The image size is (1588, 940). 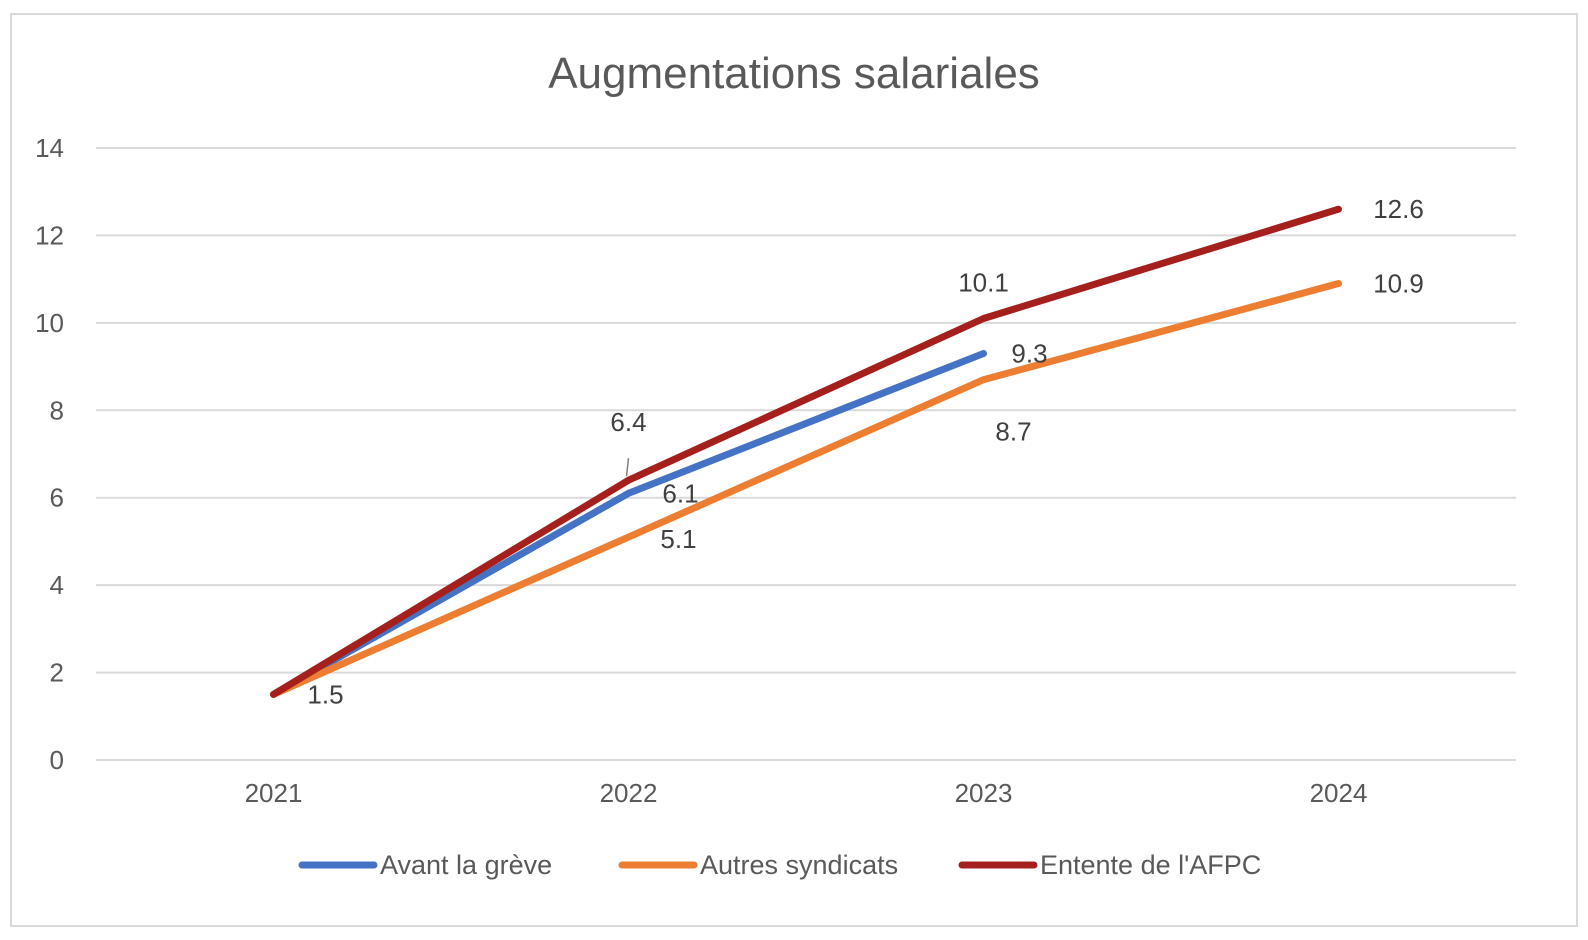 I want to click on y-tick-label: 6, so click(x=57, y=498).